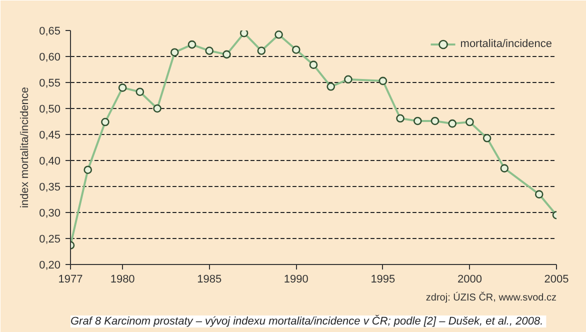 This screenshot has height=332, width=586. What do you see at coordinates (556, 280) in the screenshot?
I see `x-tick-label: 2005` at bounding box center [556, 280].